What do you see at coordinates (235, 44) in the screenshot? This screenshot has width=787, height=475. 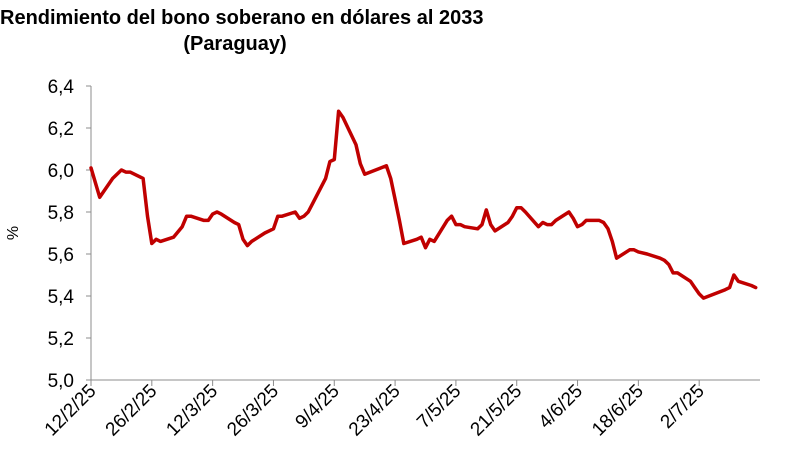 I see `chart-subtitle: (Paraguay)` at bounding box center [235, 44].